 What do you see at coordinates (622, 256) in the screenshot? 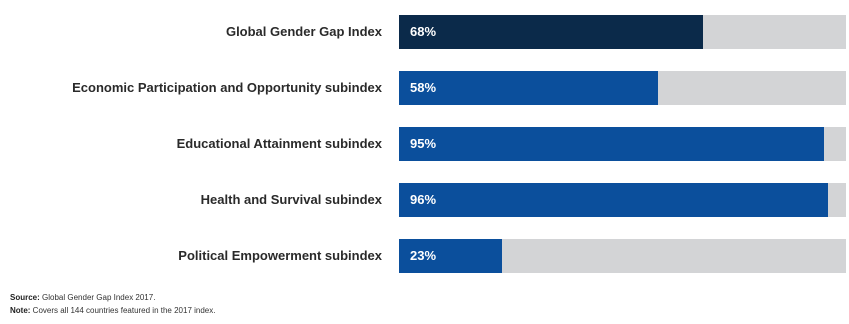
I see `bar-track: 23%` at bounding box center [622, 256].